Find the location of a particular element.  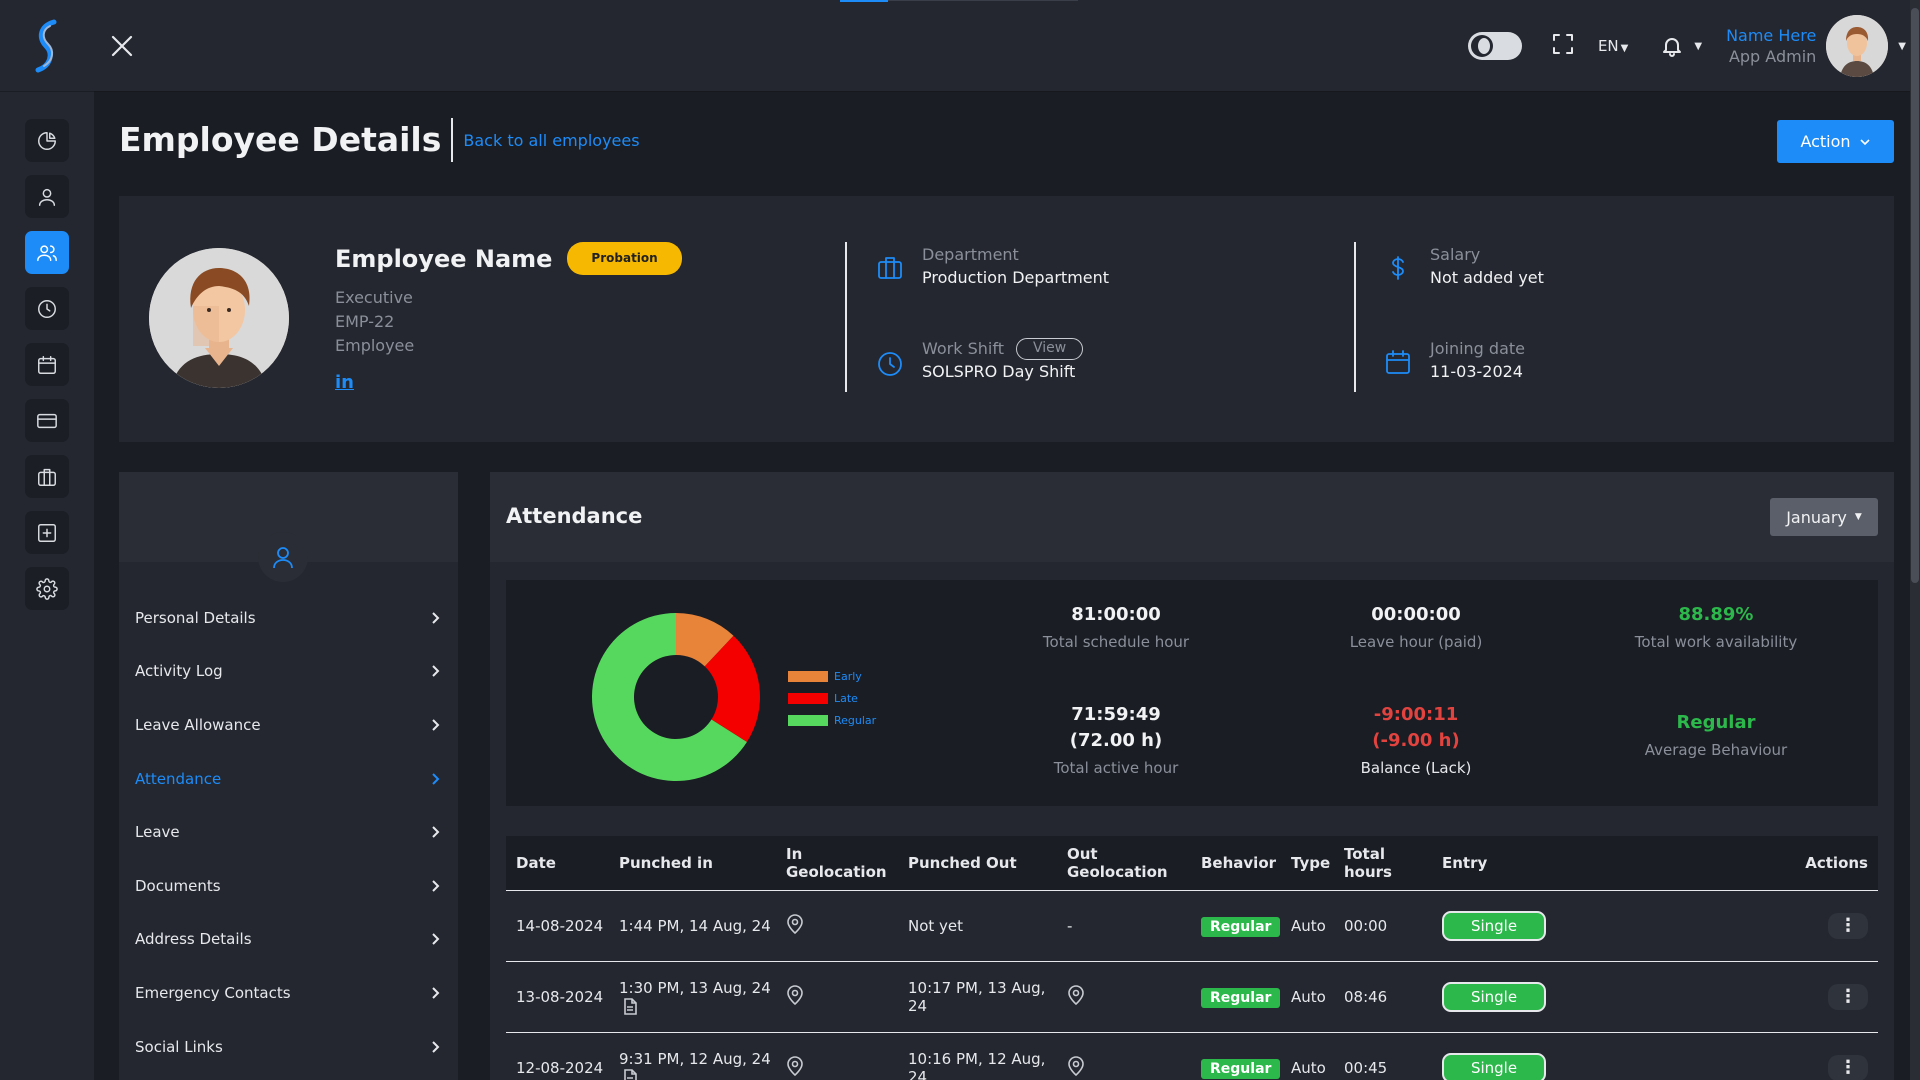

stat-work-availability: 88.89% Total work availability is located at coordinates (1716, 629).